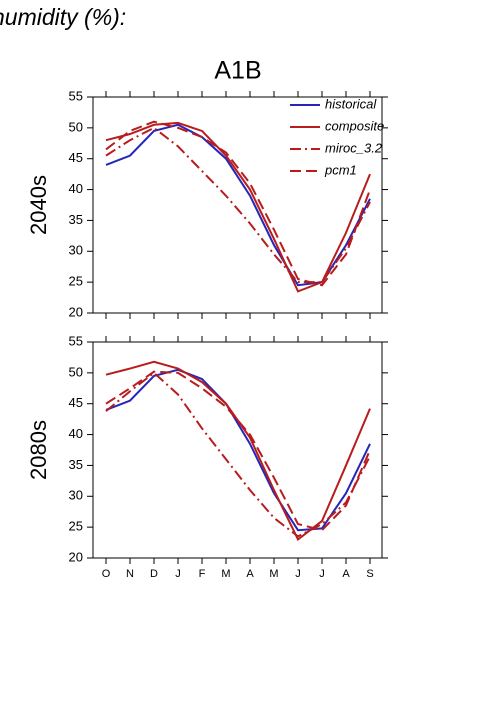  What do you see at coordinates (38, 205) in the screenshot?
I see `y-axis-label: 2040s` at bounding box center [38, 205].